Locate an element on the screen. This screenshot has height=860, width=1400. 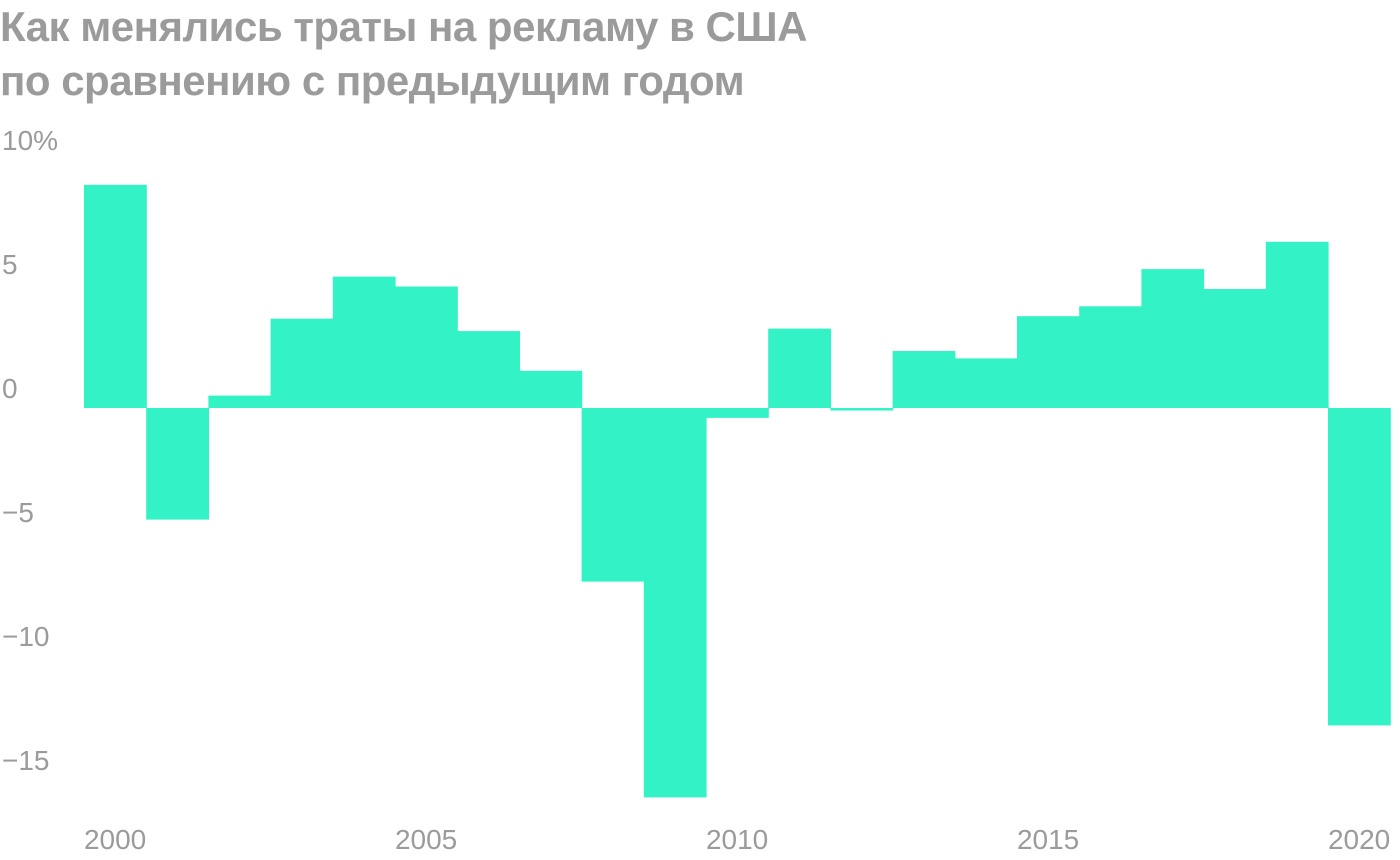
x-tick-label: 2020 is located at coordinates (1359, 839).